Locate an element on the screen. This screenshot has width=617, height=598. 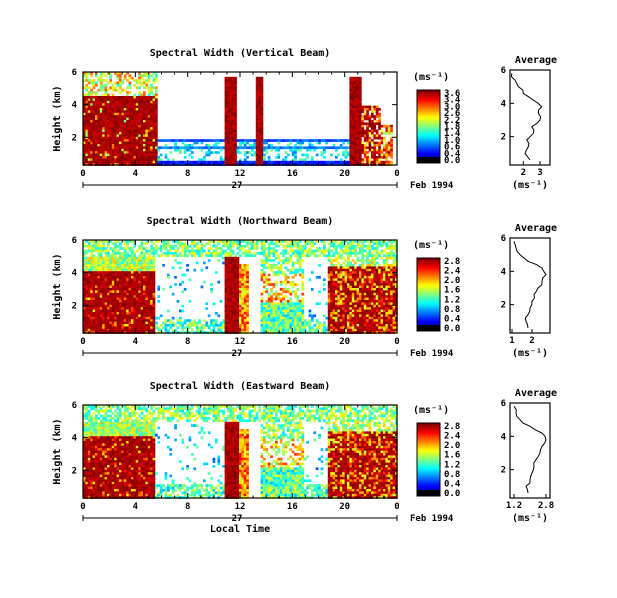
colorbar-swatch is located at coordinates (428, 103).